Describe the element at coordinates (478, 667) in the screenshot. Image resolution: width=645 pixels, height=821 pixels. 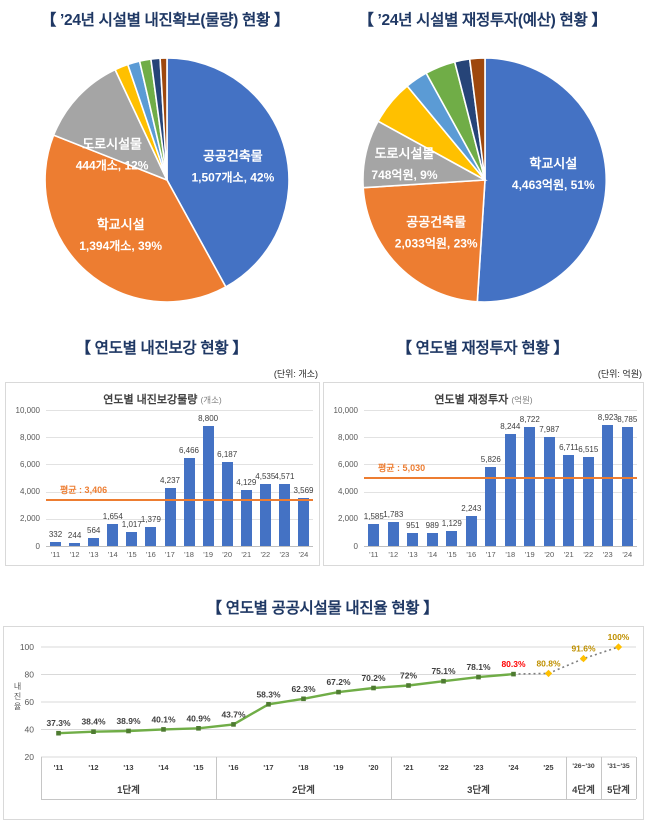
I see `data-point-label: 78.1%` at that location.